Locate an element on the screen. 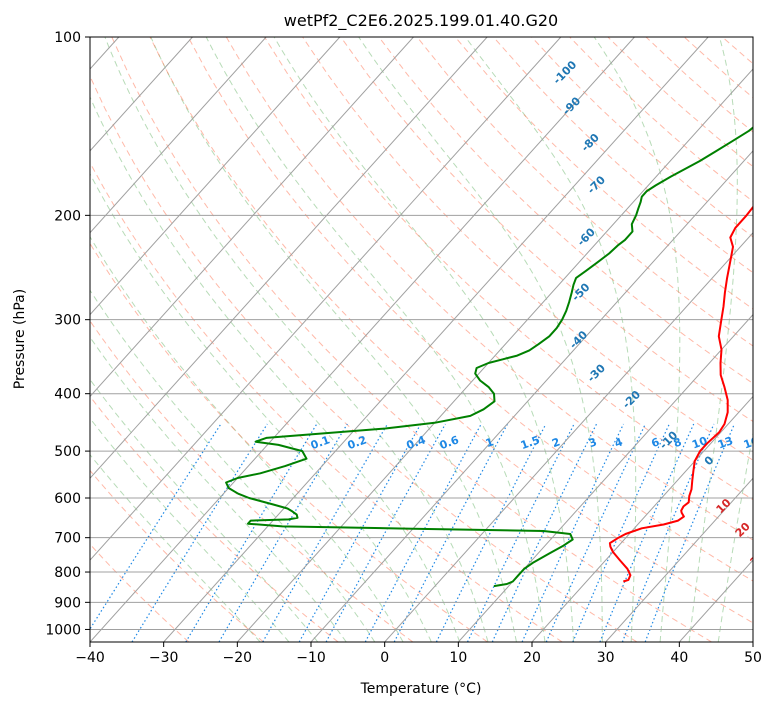  y-tick-label: 800 is located at coordinates (67, 573).